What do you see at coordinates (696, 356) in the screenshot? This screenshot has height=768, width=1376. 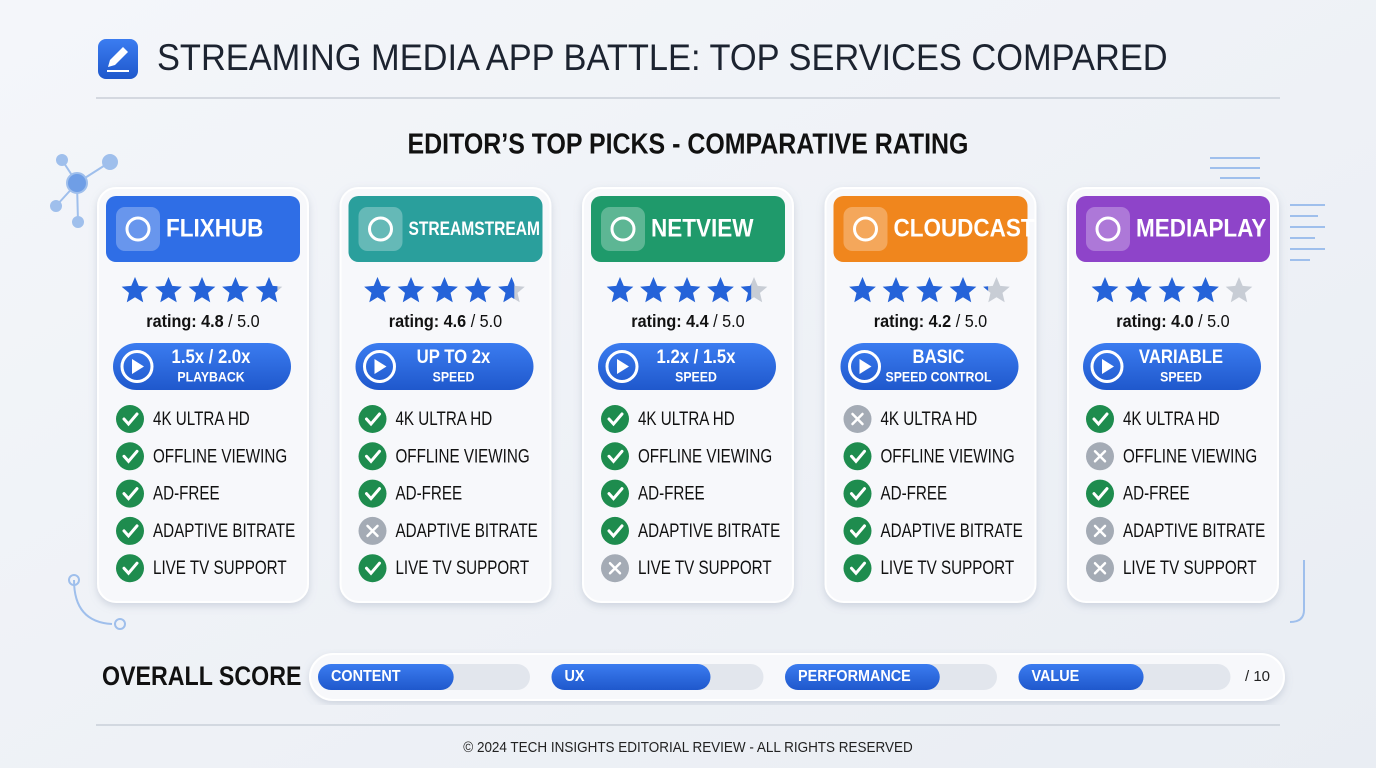 I see `badge-line1: 1.2x / 1.5x` at bounding box center [696, 356].